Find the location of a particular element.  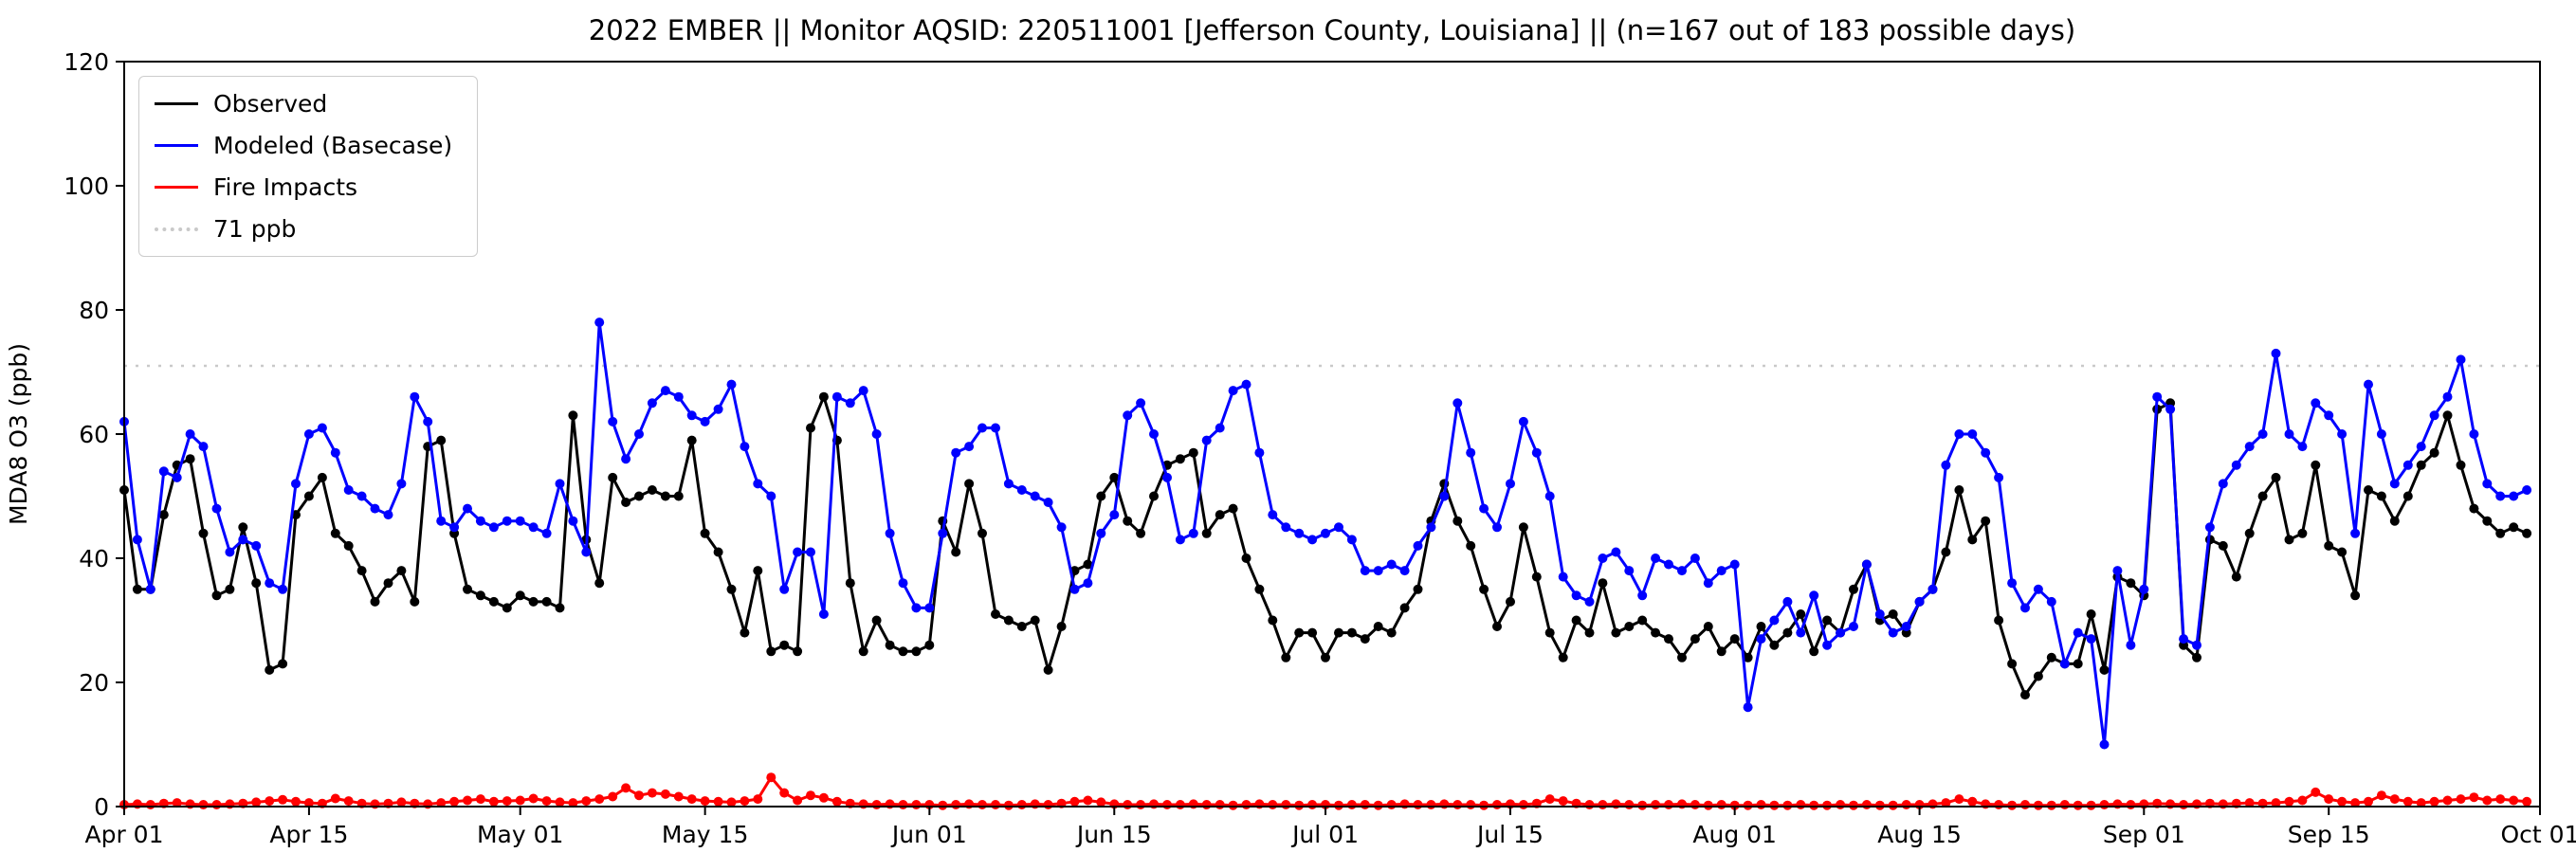

x-tick-label: May 01 is located at coordinates (520, 834).